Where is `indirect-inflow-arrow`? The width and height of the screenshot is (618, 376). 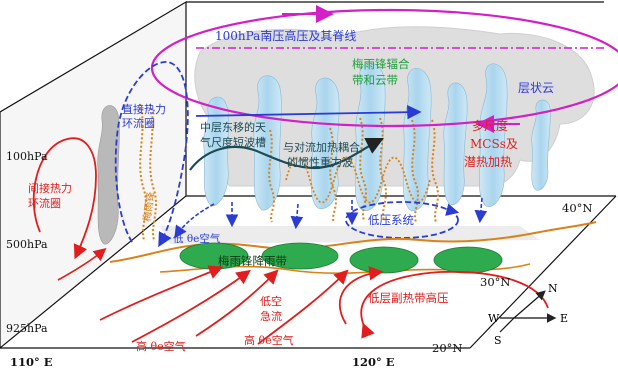
indirect-inflow-arrow is located at coordinates (82, 264).